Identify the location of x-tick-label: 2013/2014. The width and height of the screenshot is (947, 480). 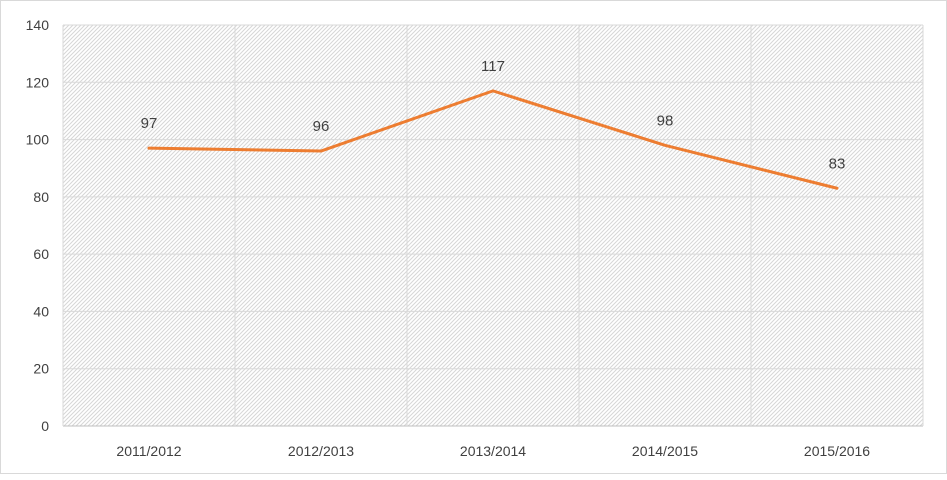
(493, 451).